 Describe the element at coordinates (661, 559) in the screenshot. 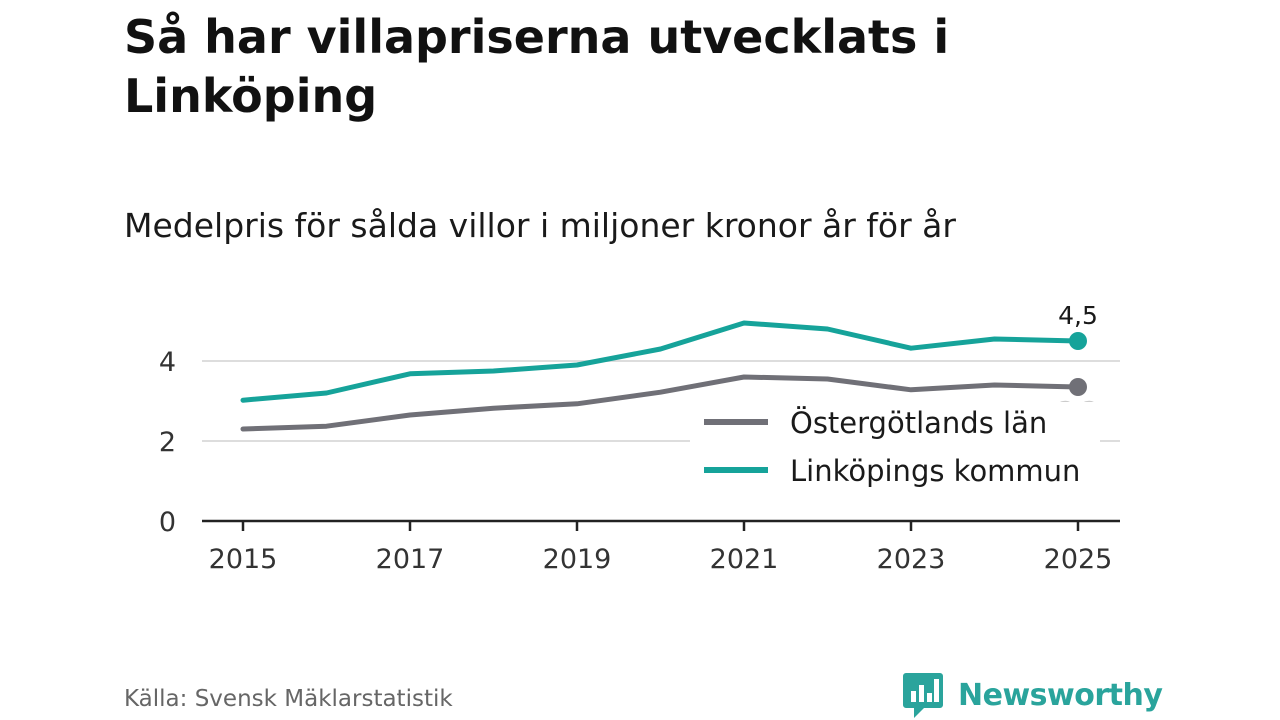

I see `x-axis-labels: 2015 2017 2019 2021 2023 2025` at that location.